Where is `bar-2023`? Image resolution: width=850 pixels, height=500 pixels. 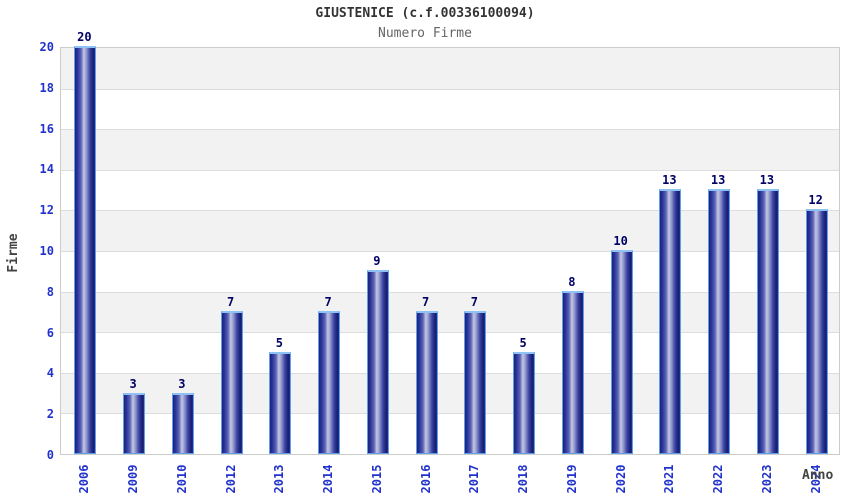
bar-2023 is located at coordinates (767, 321).